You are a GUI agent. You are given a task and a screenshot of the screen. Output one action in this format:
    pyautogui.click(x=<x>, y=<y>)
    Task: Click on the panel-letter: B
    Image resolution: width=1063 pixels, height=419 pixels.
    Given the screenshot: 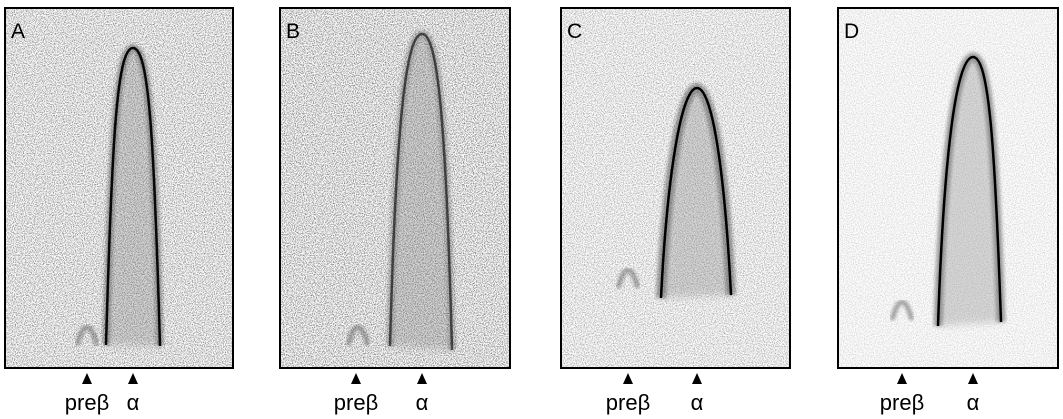 What is the action you would take?
    pyautogui.click(x=293, y=31)
    